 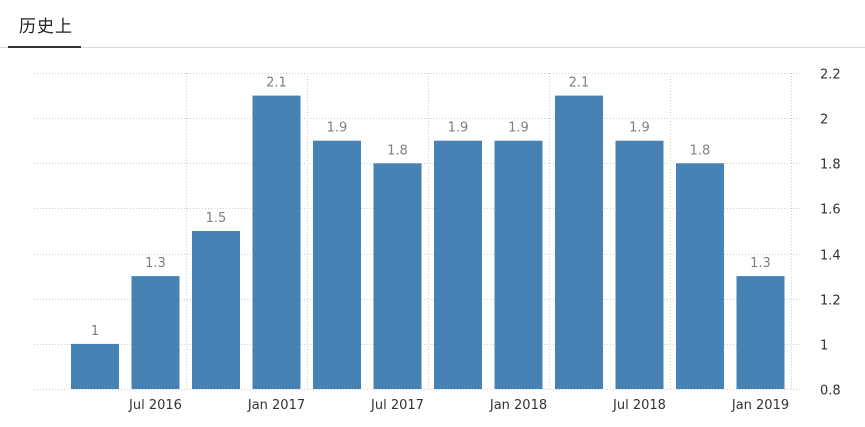 What do you see at coordinates (639, 405) in the screenshot?
I see `x-tick-label: Jul 2018` at bounding box center [639, 405].